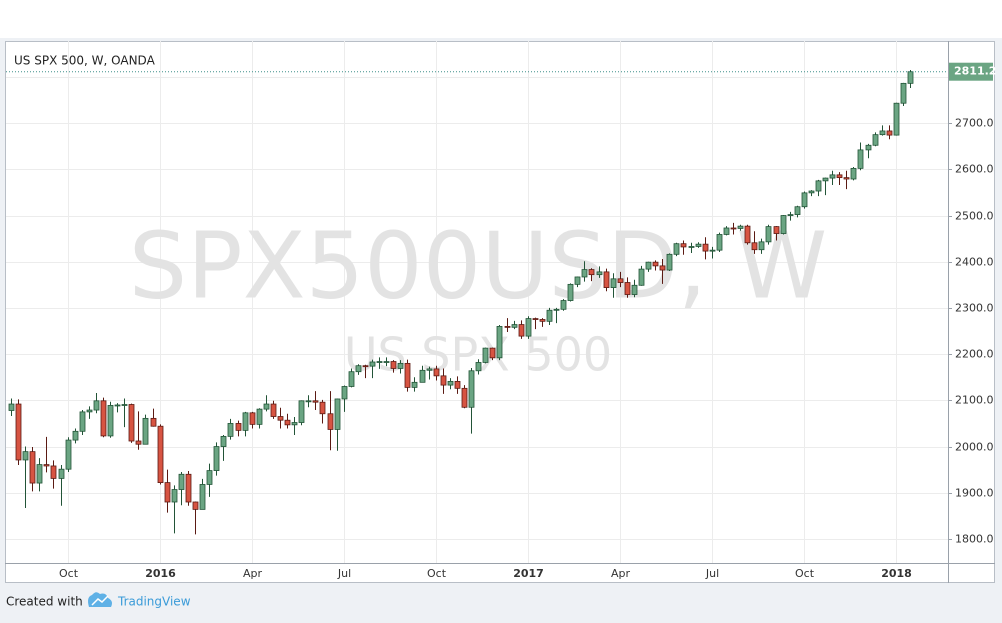  Describe the element at coordinates (154, 602) in the screenshot. I see `brand-link: TradingView` at that location.